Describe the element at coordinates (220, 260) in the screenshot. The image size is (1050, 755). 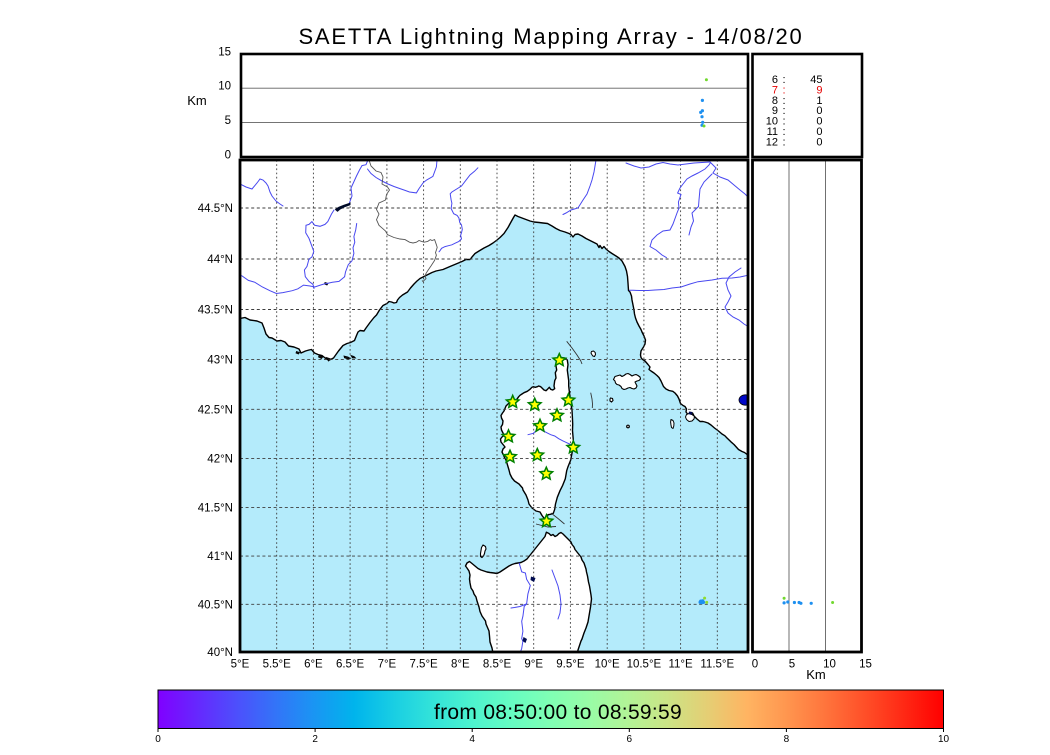
I see `svg-text: 44°N` at that location.